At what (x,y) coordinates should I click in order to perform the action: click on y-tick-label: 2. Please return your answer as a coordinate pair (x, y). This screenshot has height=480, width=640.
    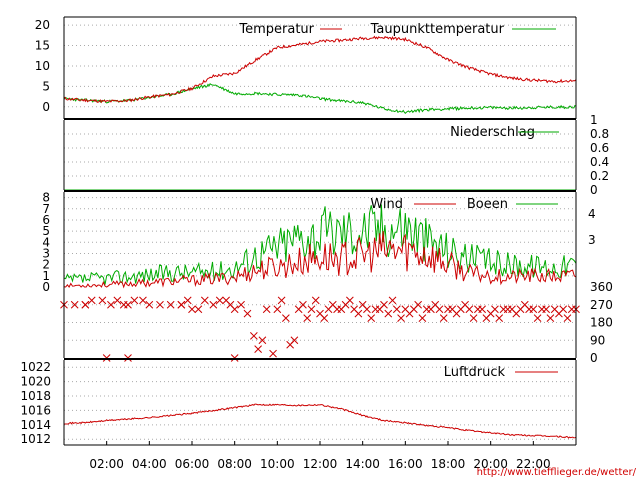
    Looking at the image, I should click on (46, 265).